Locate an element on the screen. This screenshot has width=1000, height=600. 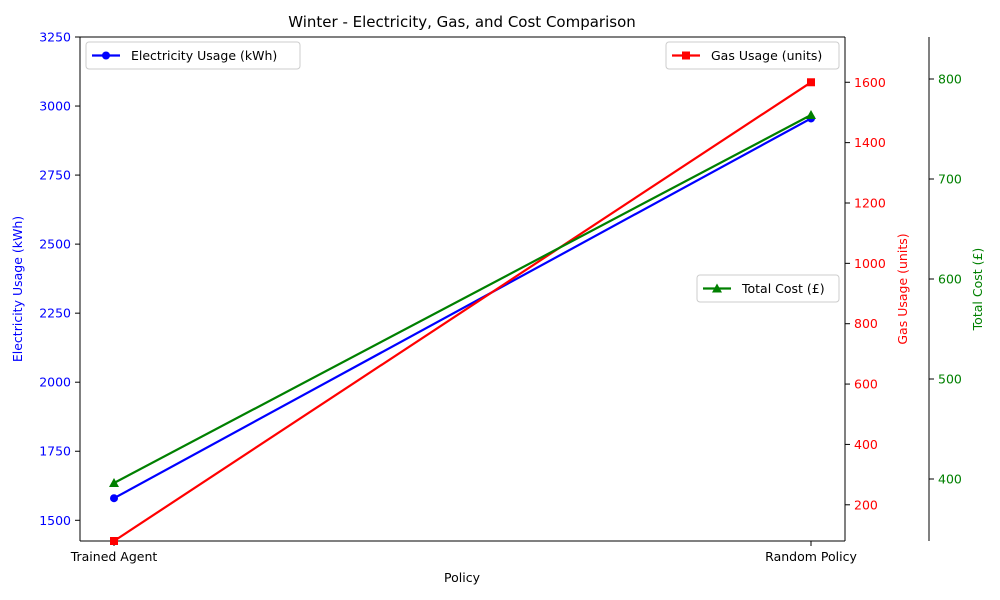
electricity-tick-label: 2250 is located at coordinates (55, 313).